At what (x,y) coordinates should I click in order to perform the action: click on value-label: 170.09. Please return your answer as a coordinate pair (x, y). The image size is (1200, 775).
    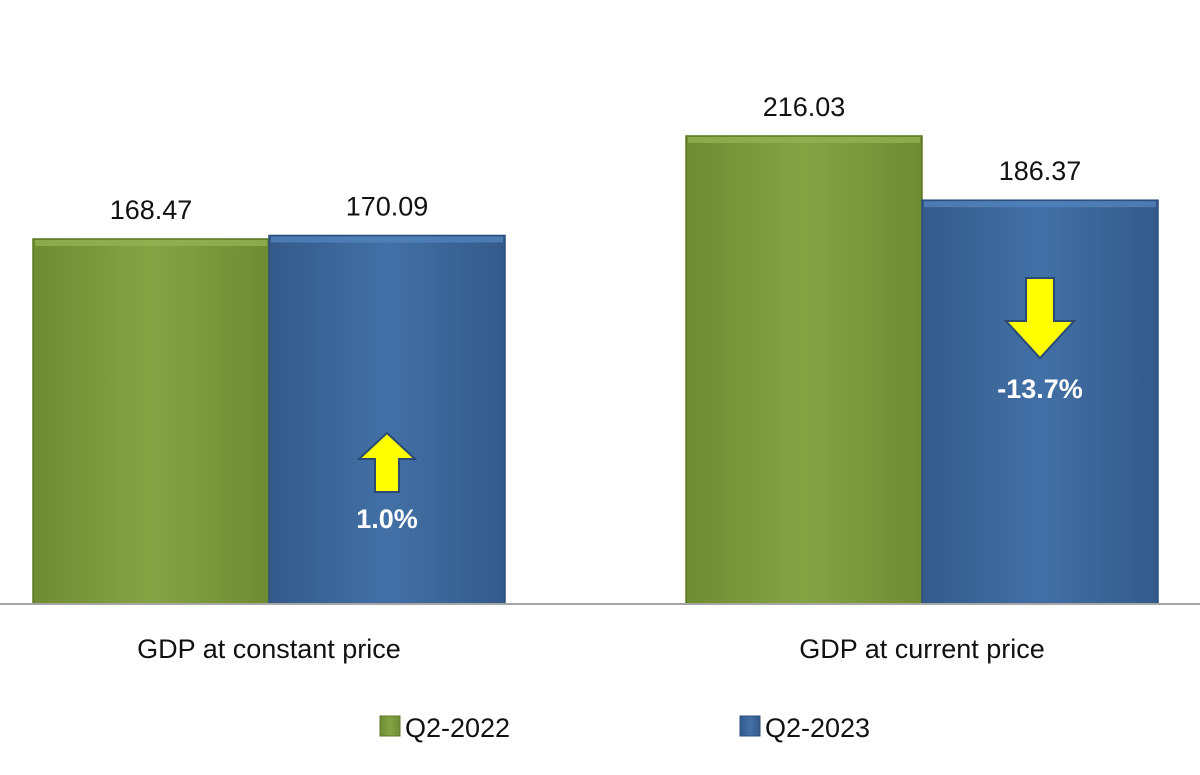
    Looking at the image, I should click on (387, 206).